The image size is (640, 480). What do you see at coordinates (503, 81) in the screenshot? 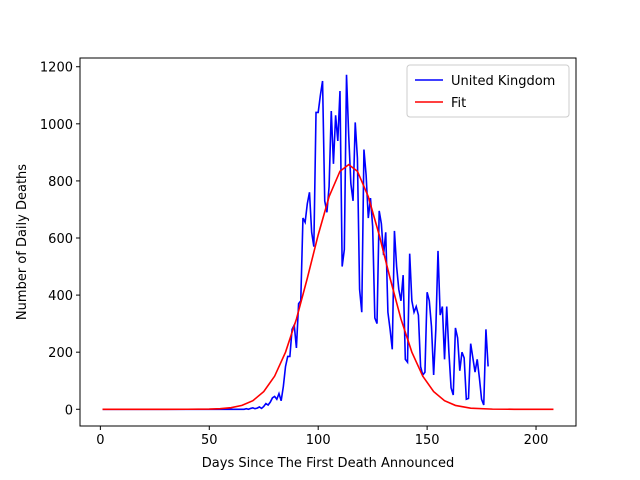
I see `legend-label: United Kingdom` at bounding box center [503, 81].